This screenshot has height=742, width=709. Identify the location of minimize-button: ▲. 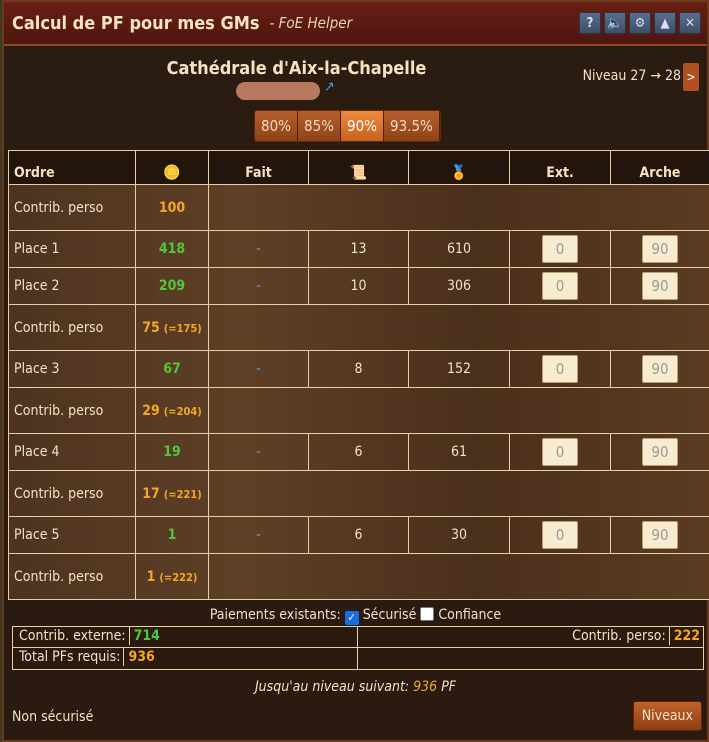
(665, 23).